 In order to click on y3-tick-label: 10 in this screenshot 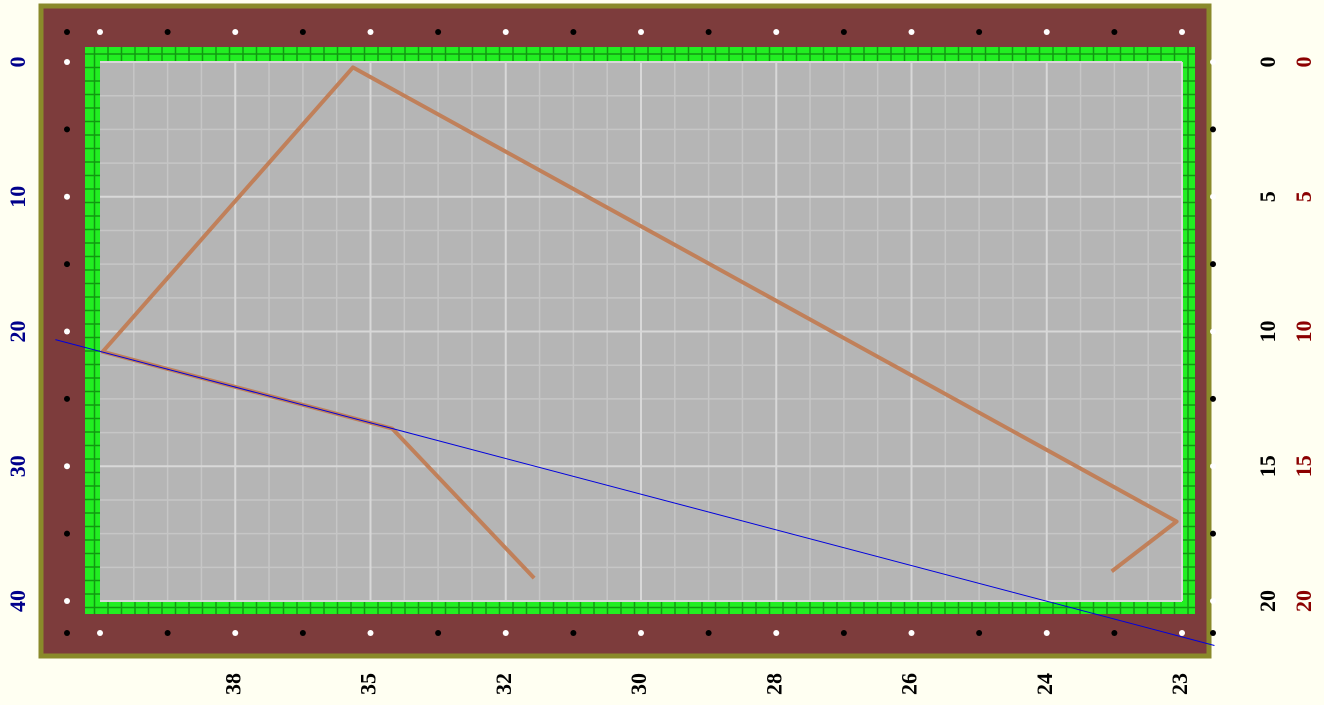, I will do `click(1303, 332)`.